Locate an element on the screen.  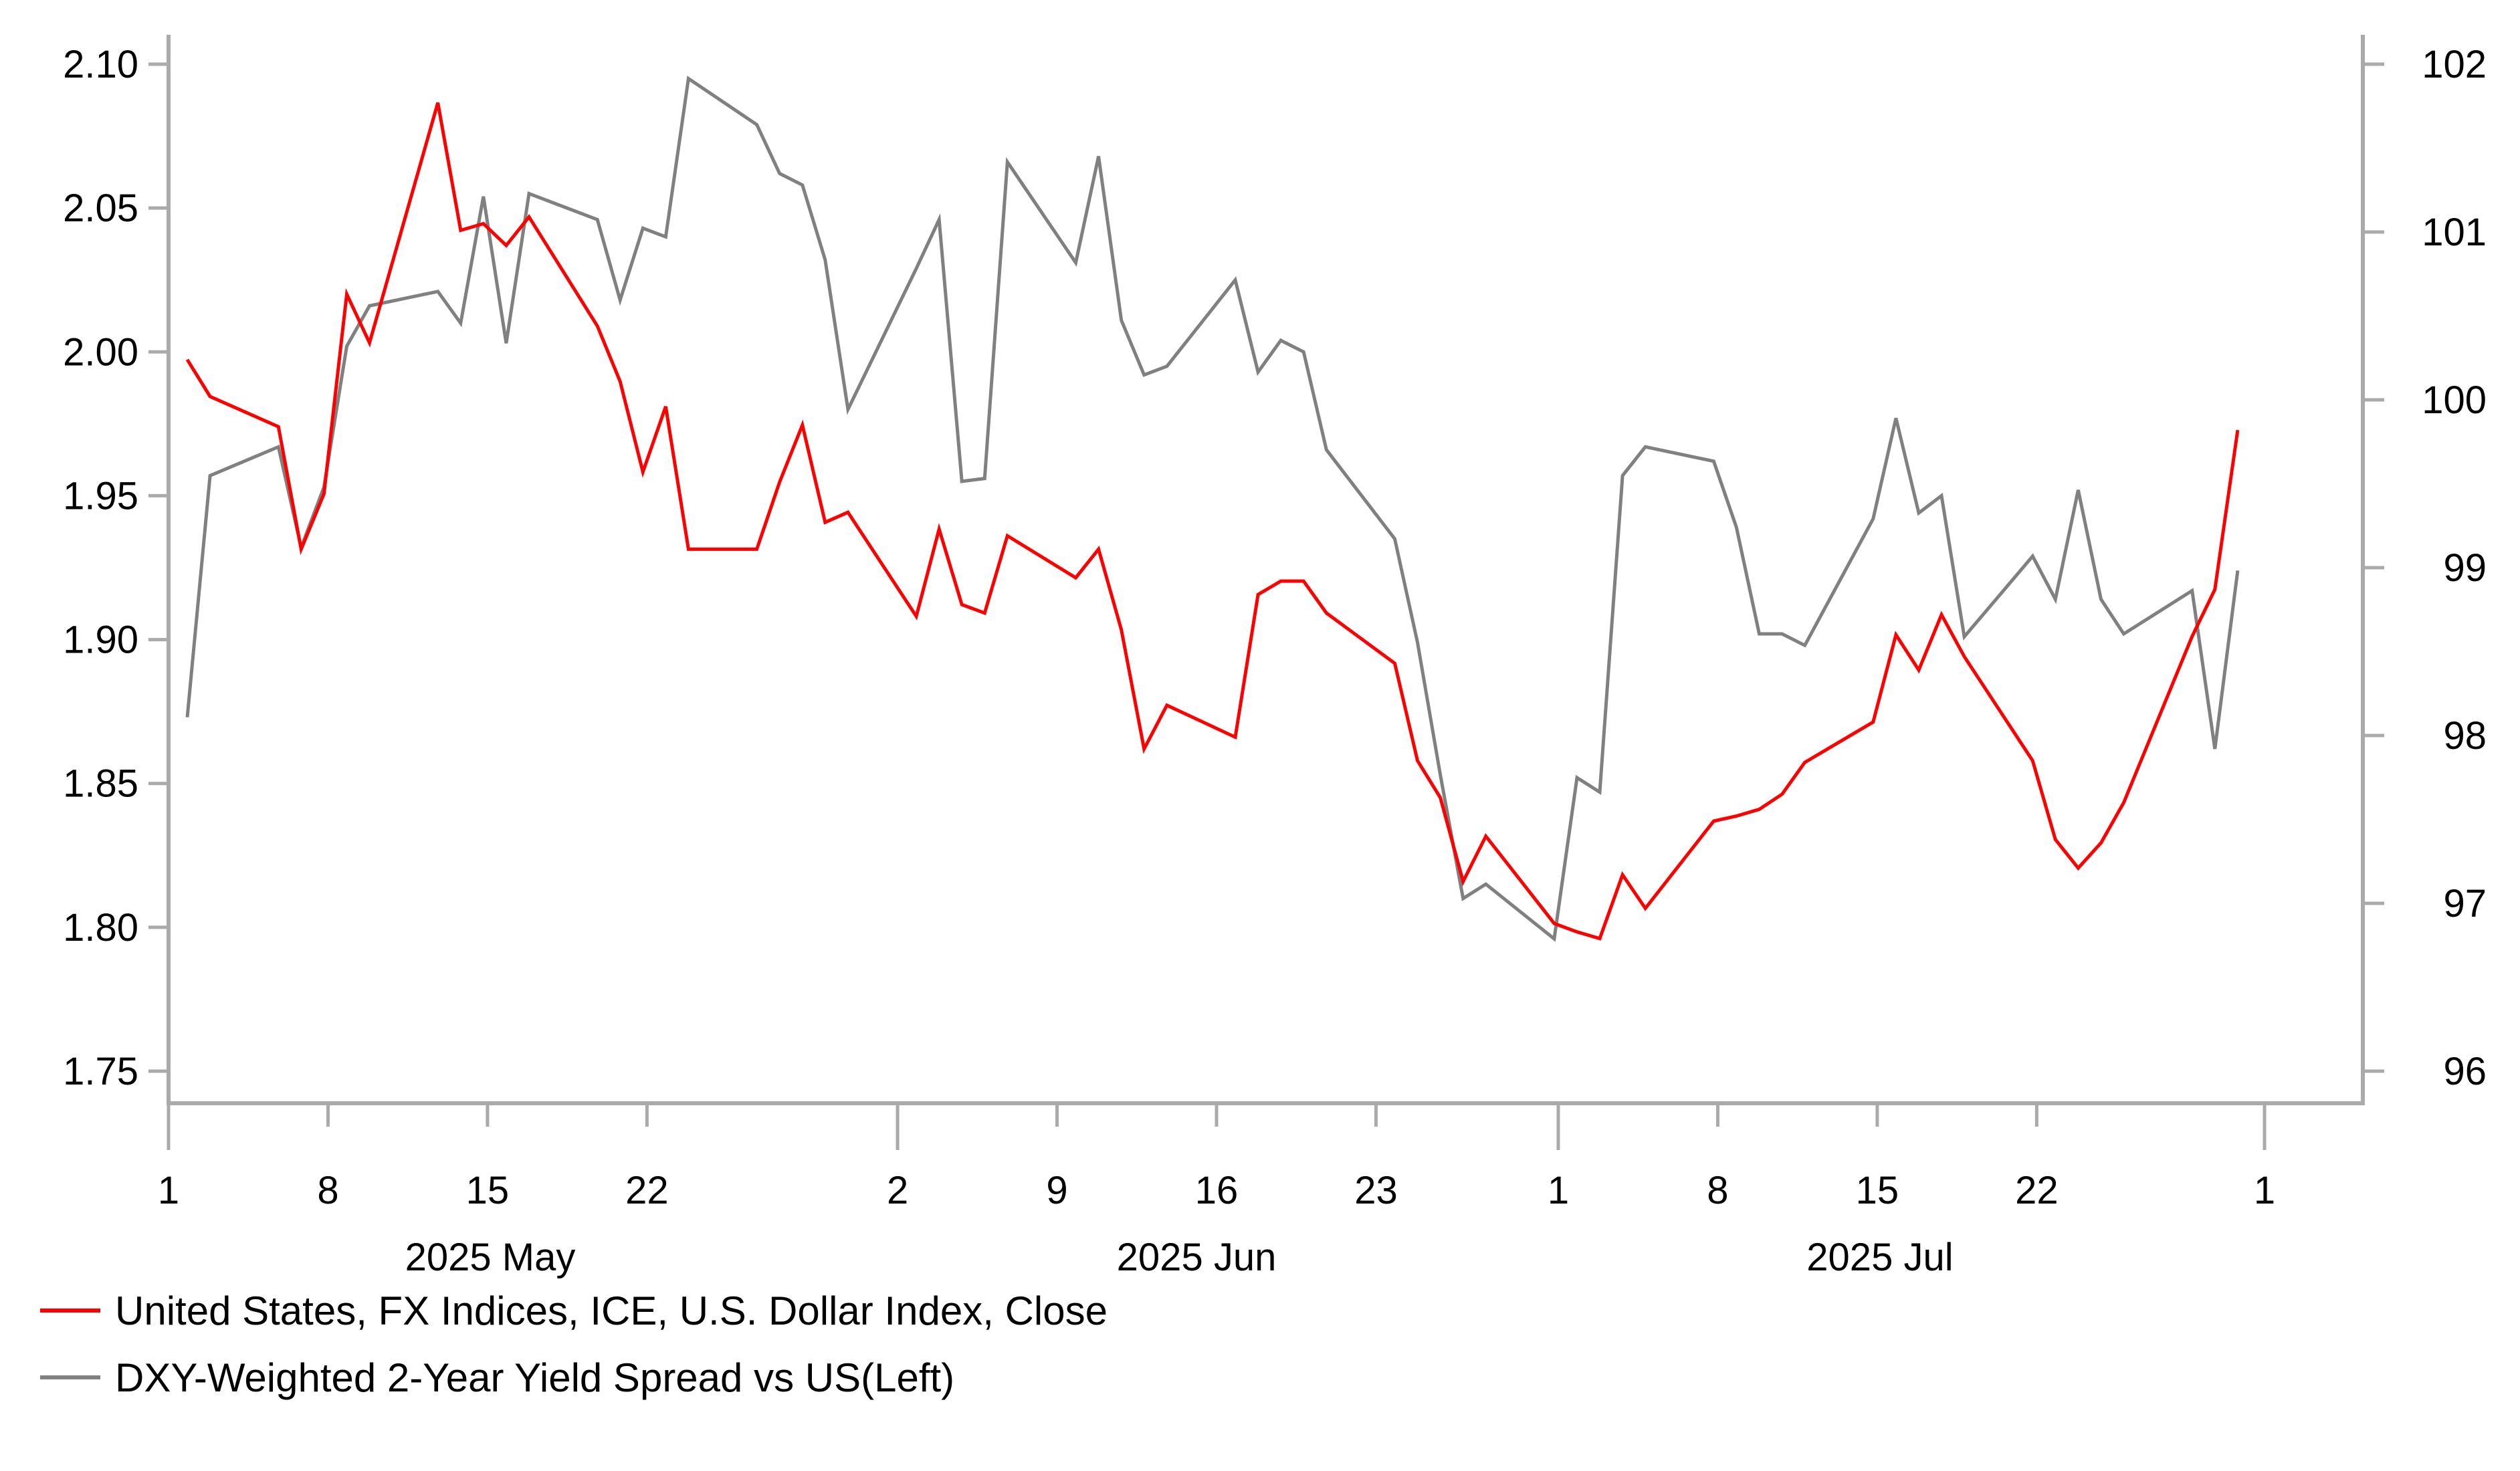
left-tick-label: 1.95 is located at coordinates (100, 496).